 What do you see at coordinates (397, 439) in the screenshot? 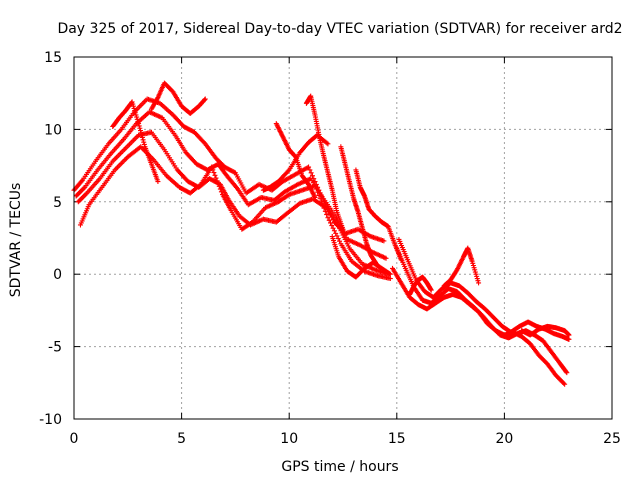
I see `x-tick-label: 15` at bounding box center [397, 439].